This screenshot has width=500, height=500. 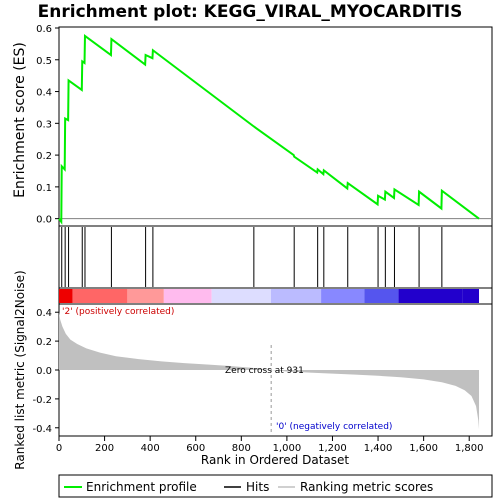 I want to click on bottom-y-tick-label: -0.2, so click(x=42, y=400).